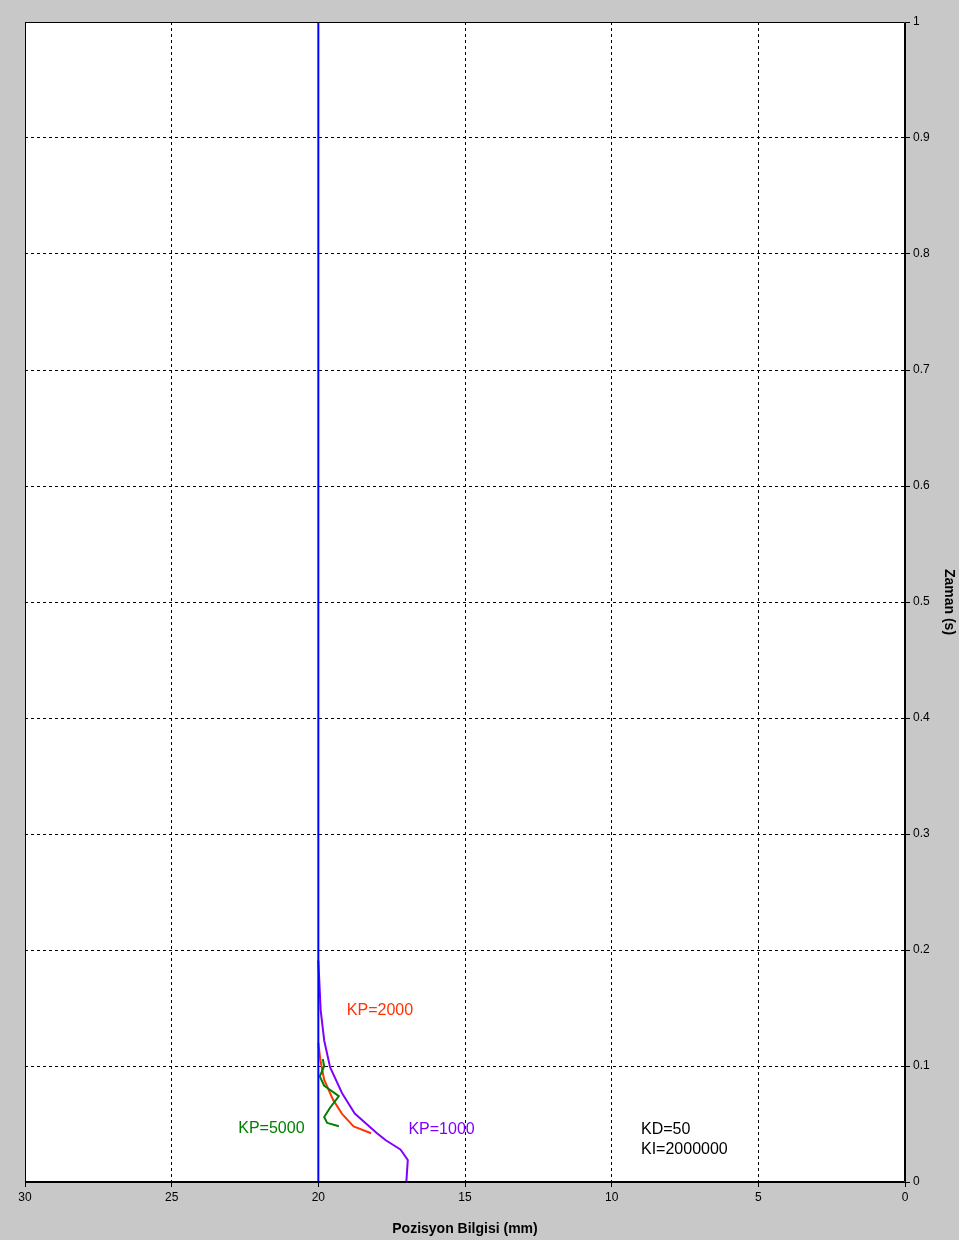 The width and height of the screenshot is (959, 1240). What do you see at coordinates (271, 1128) in the screenshot?
I see `series-label: KP=5000` at bounding box center [271, 1128].